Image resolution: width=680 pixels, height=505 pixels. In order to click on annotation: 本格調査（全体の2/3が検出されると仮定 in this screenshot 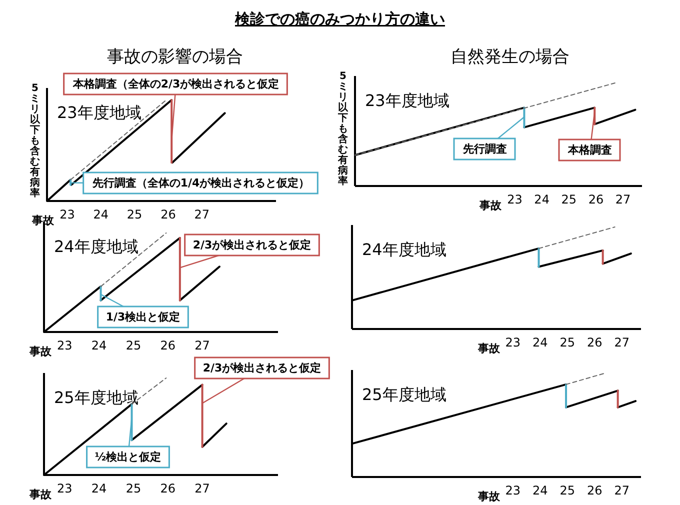, I will do `click(176, 84)`.